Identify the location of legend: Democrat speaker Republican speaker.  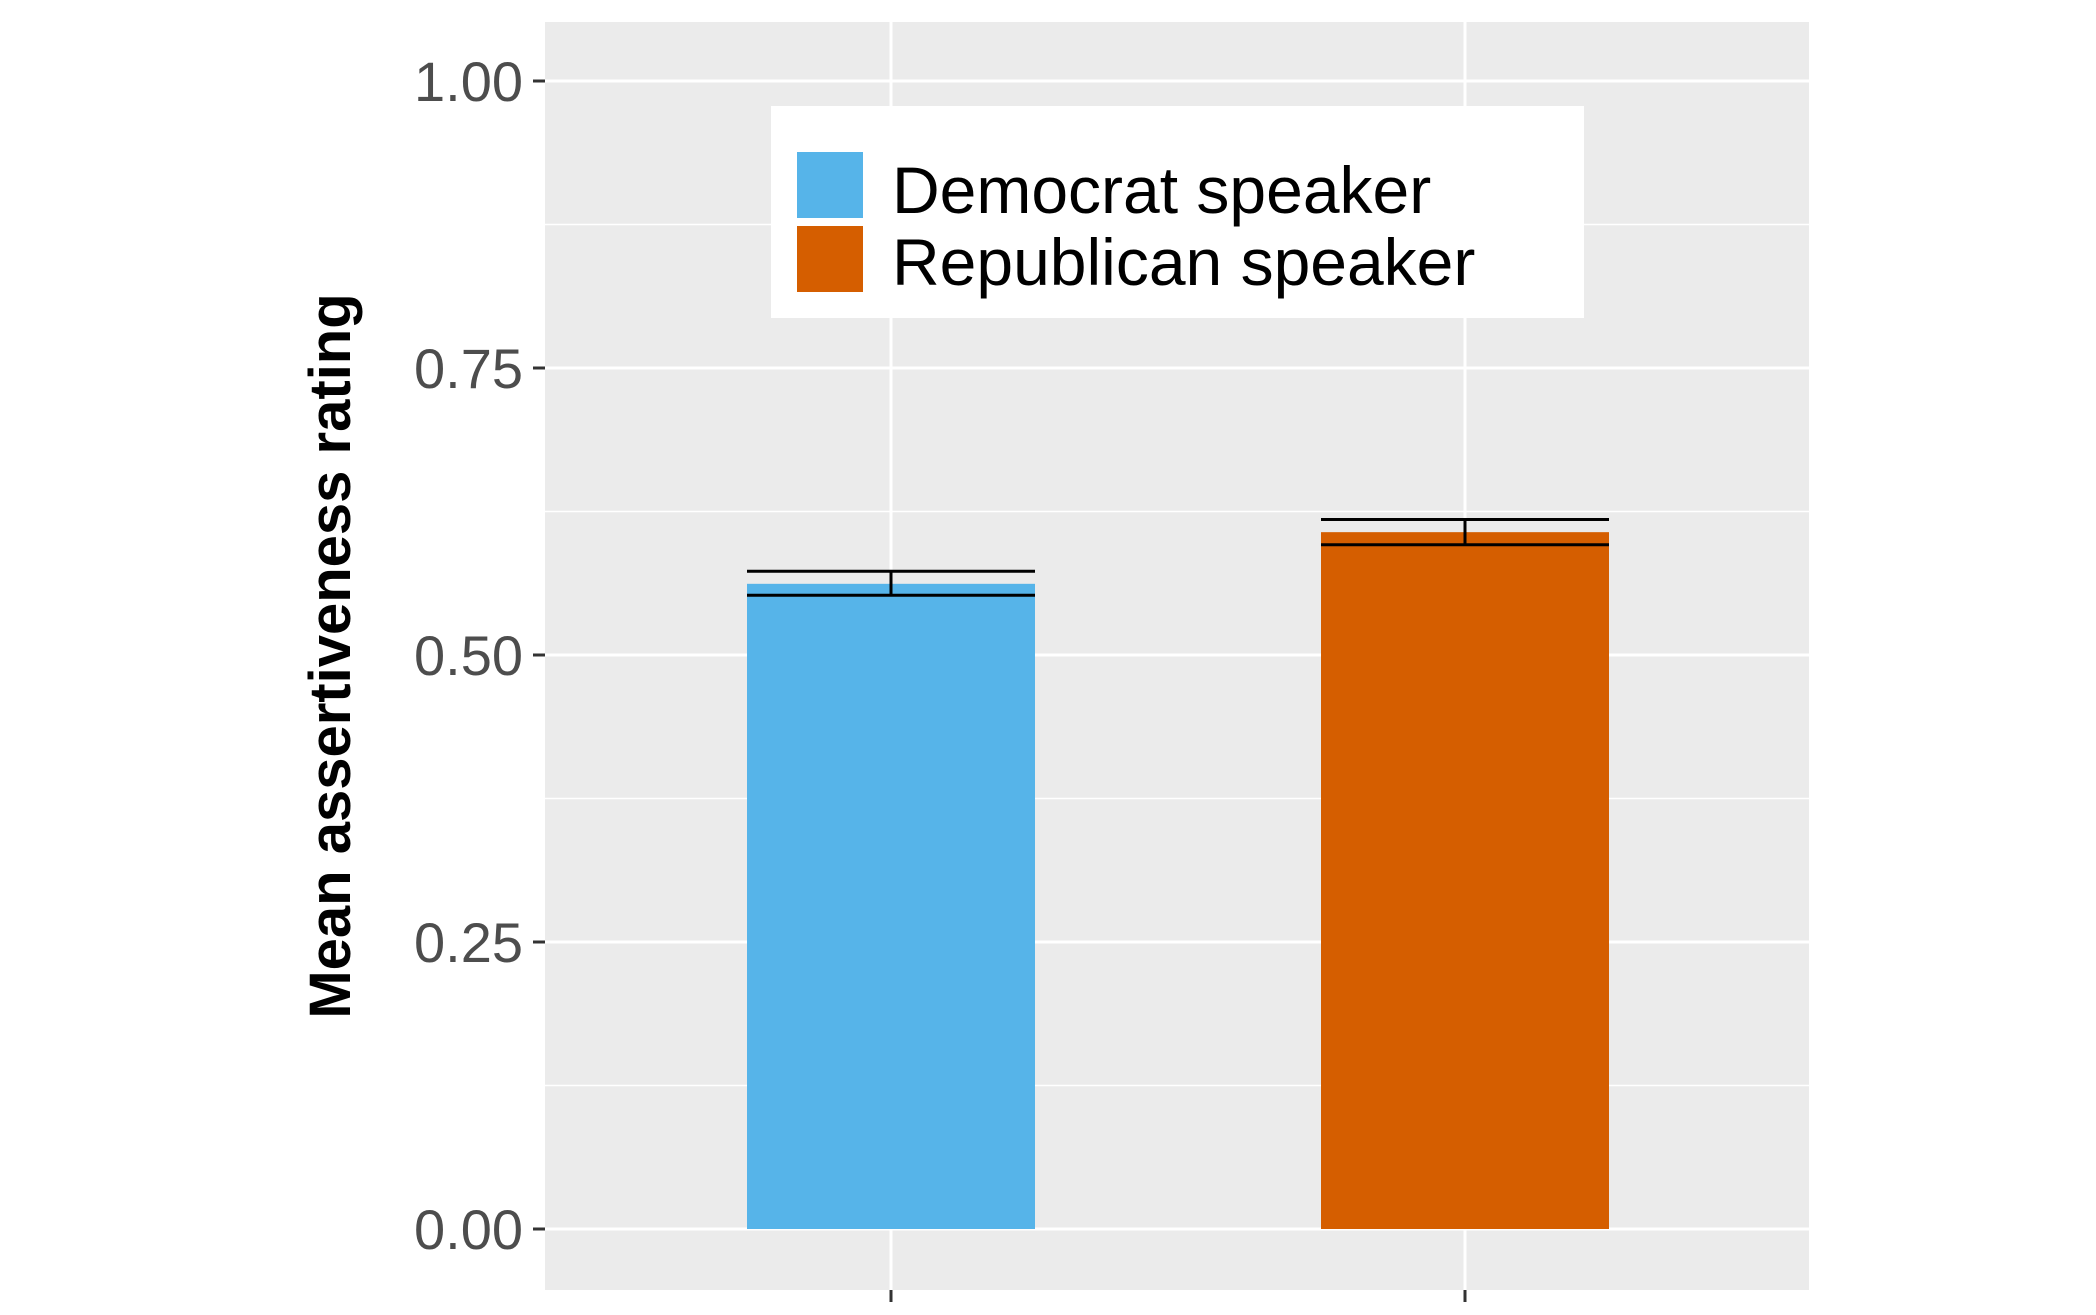
(1177, 212).